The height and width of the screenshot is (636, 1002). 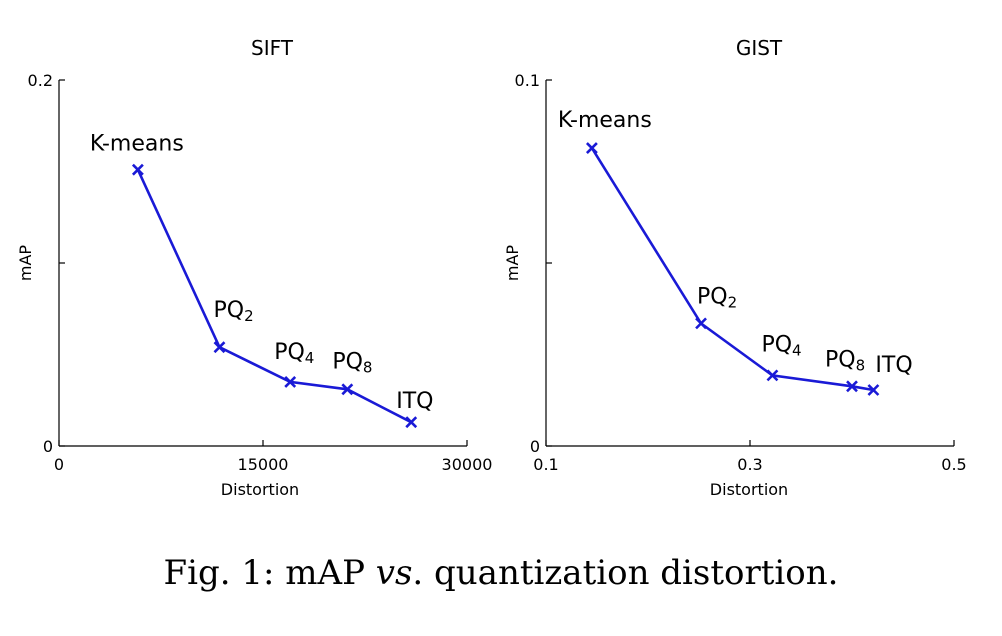 I want to click on gist-point-label: PQ4, so click(x=781, y=345).